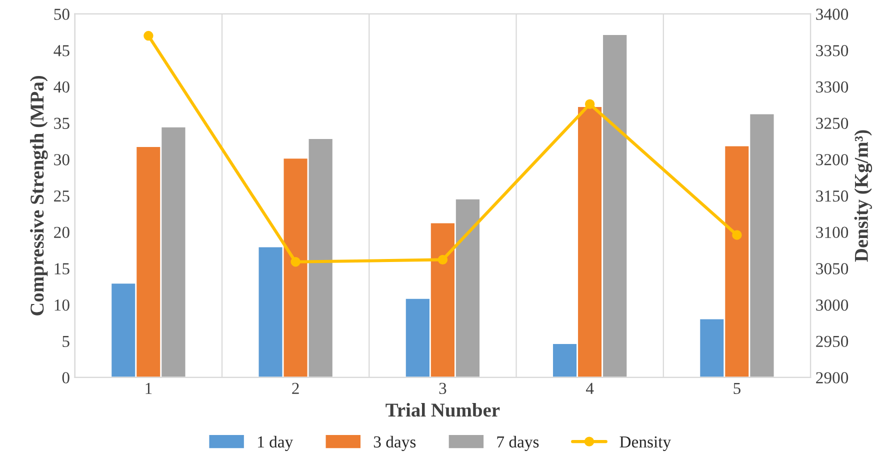  What do you see at coordinates (66, 378) in the screenshot?
I see `y-tick-label: 0` at bounding box center [66, 378].